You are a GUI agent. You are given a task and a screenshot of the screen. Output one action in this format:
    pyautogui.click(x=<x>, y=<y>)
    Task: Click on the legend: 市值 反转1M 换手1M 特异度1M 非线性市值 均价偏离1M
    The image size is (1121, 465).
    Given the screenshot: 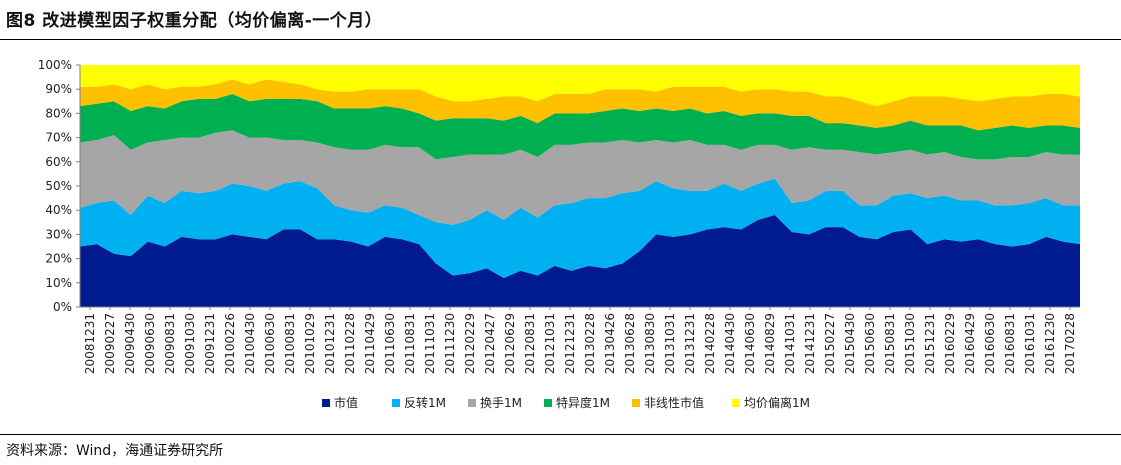 What is the action you would take?
    pyautogui.click(x=566, y=402)
    